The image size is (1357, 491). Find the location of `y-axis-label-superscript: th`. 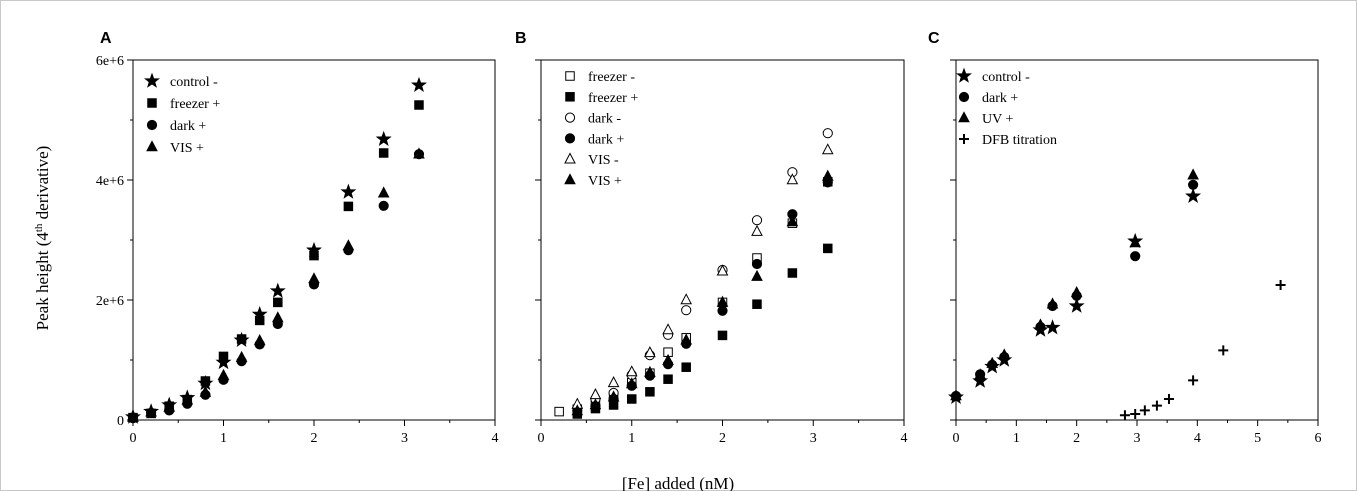

y-axis-label-superscript: th is located at coordinates (39, 227).